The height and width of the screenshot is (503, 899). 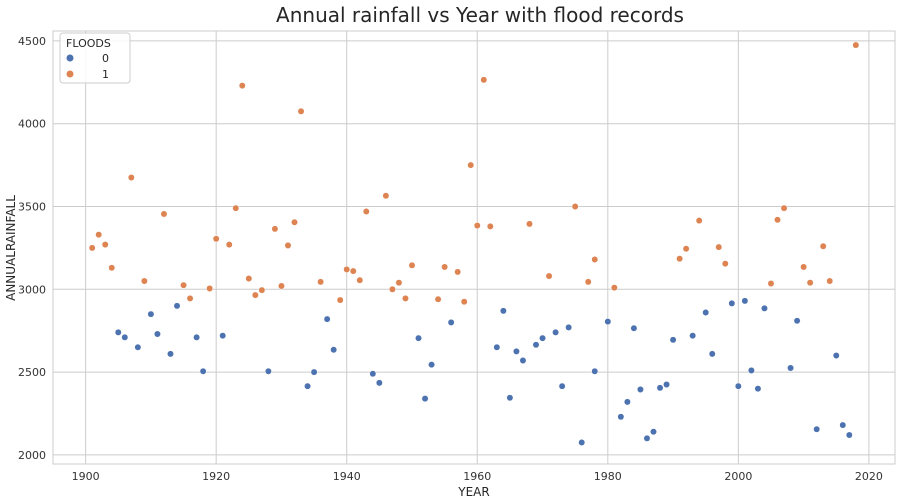 I want to click on y-axis-title: ANNUALRAINFALL, so click(x=11, y=248).